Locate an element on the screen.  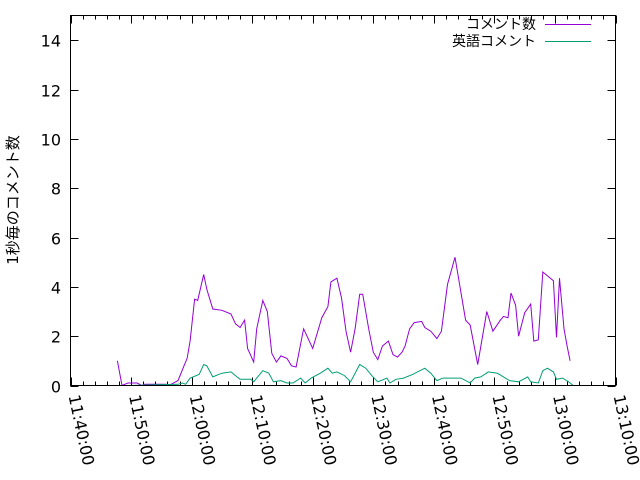
x-tick-label: 13:00:00 is located at coordinates (566, 430).